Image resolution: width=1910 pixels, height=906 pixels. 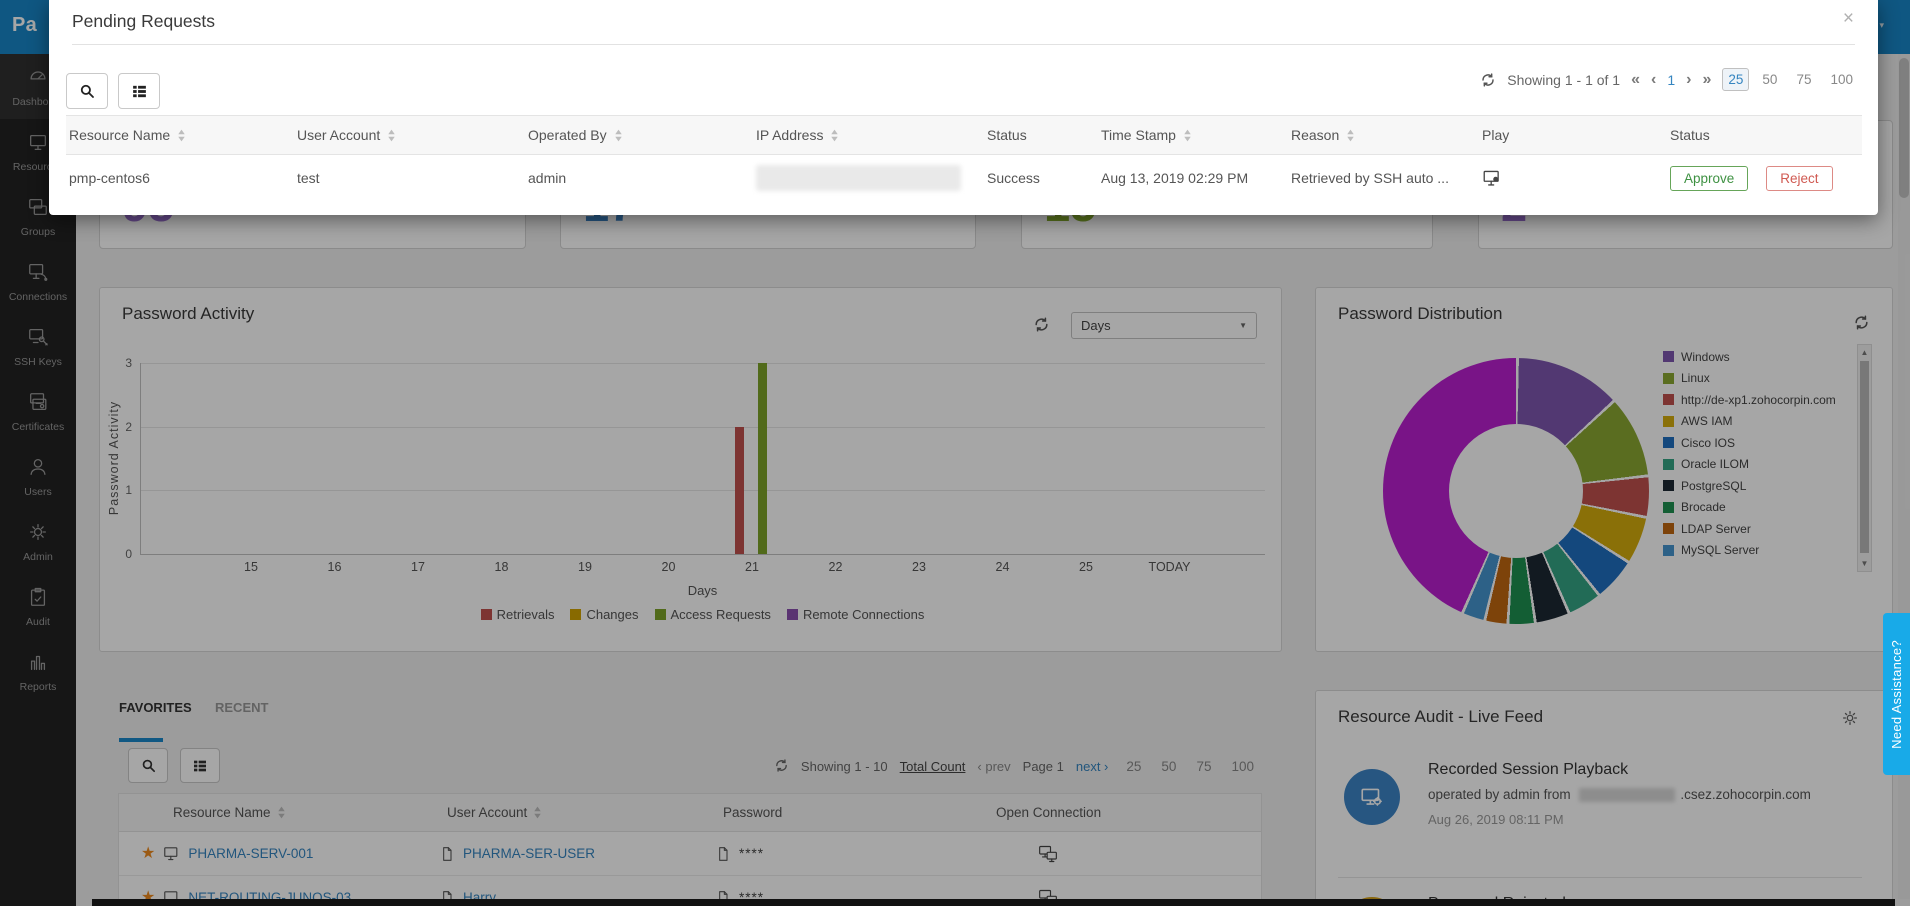 What do you see at coordinates (844, 766) in the screenshot?
I see `showing-count: Showing 1 - 10` at bounding box center [844, 766].